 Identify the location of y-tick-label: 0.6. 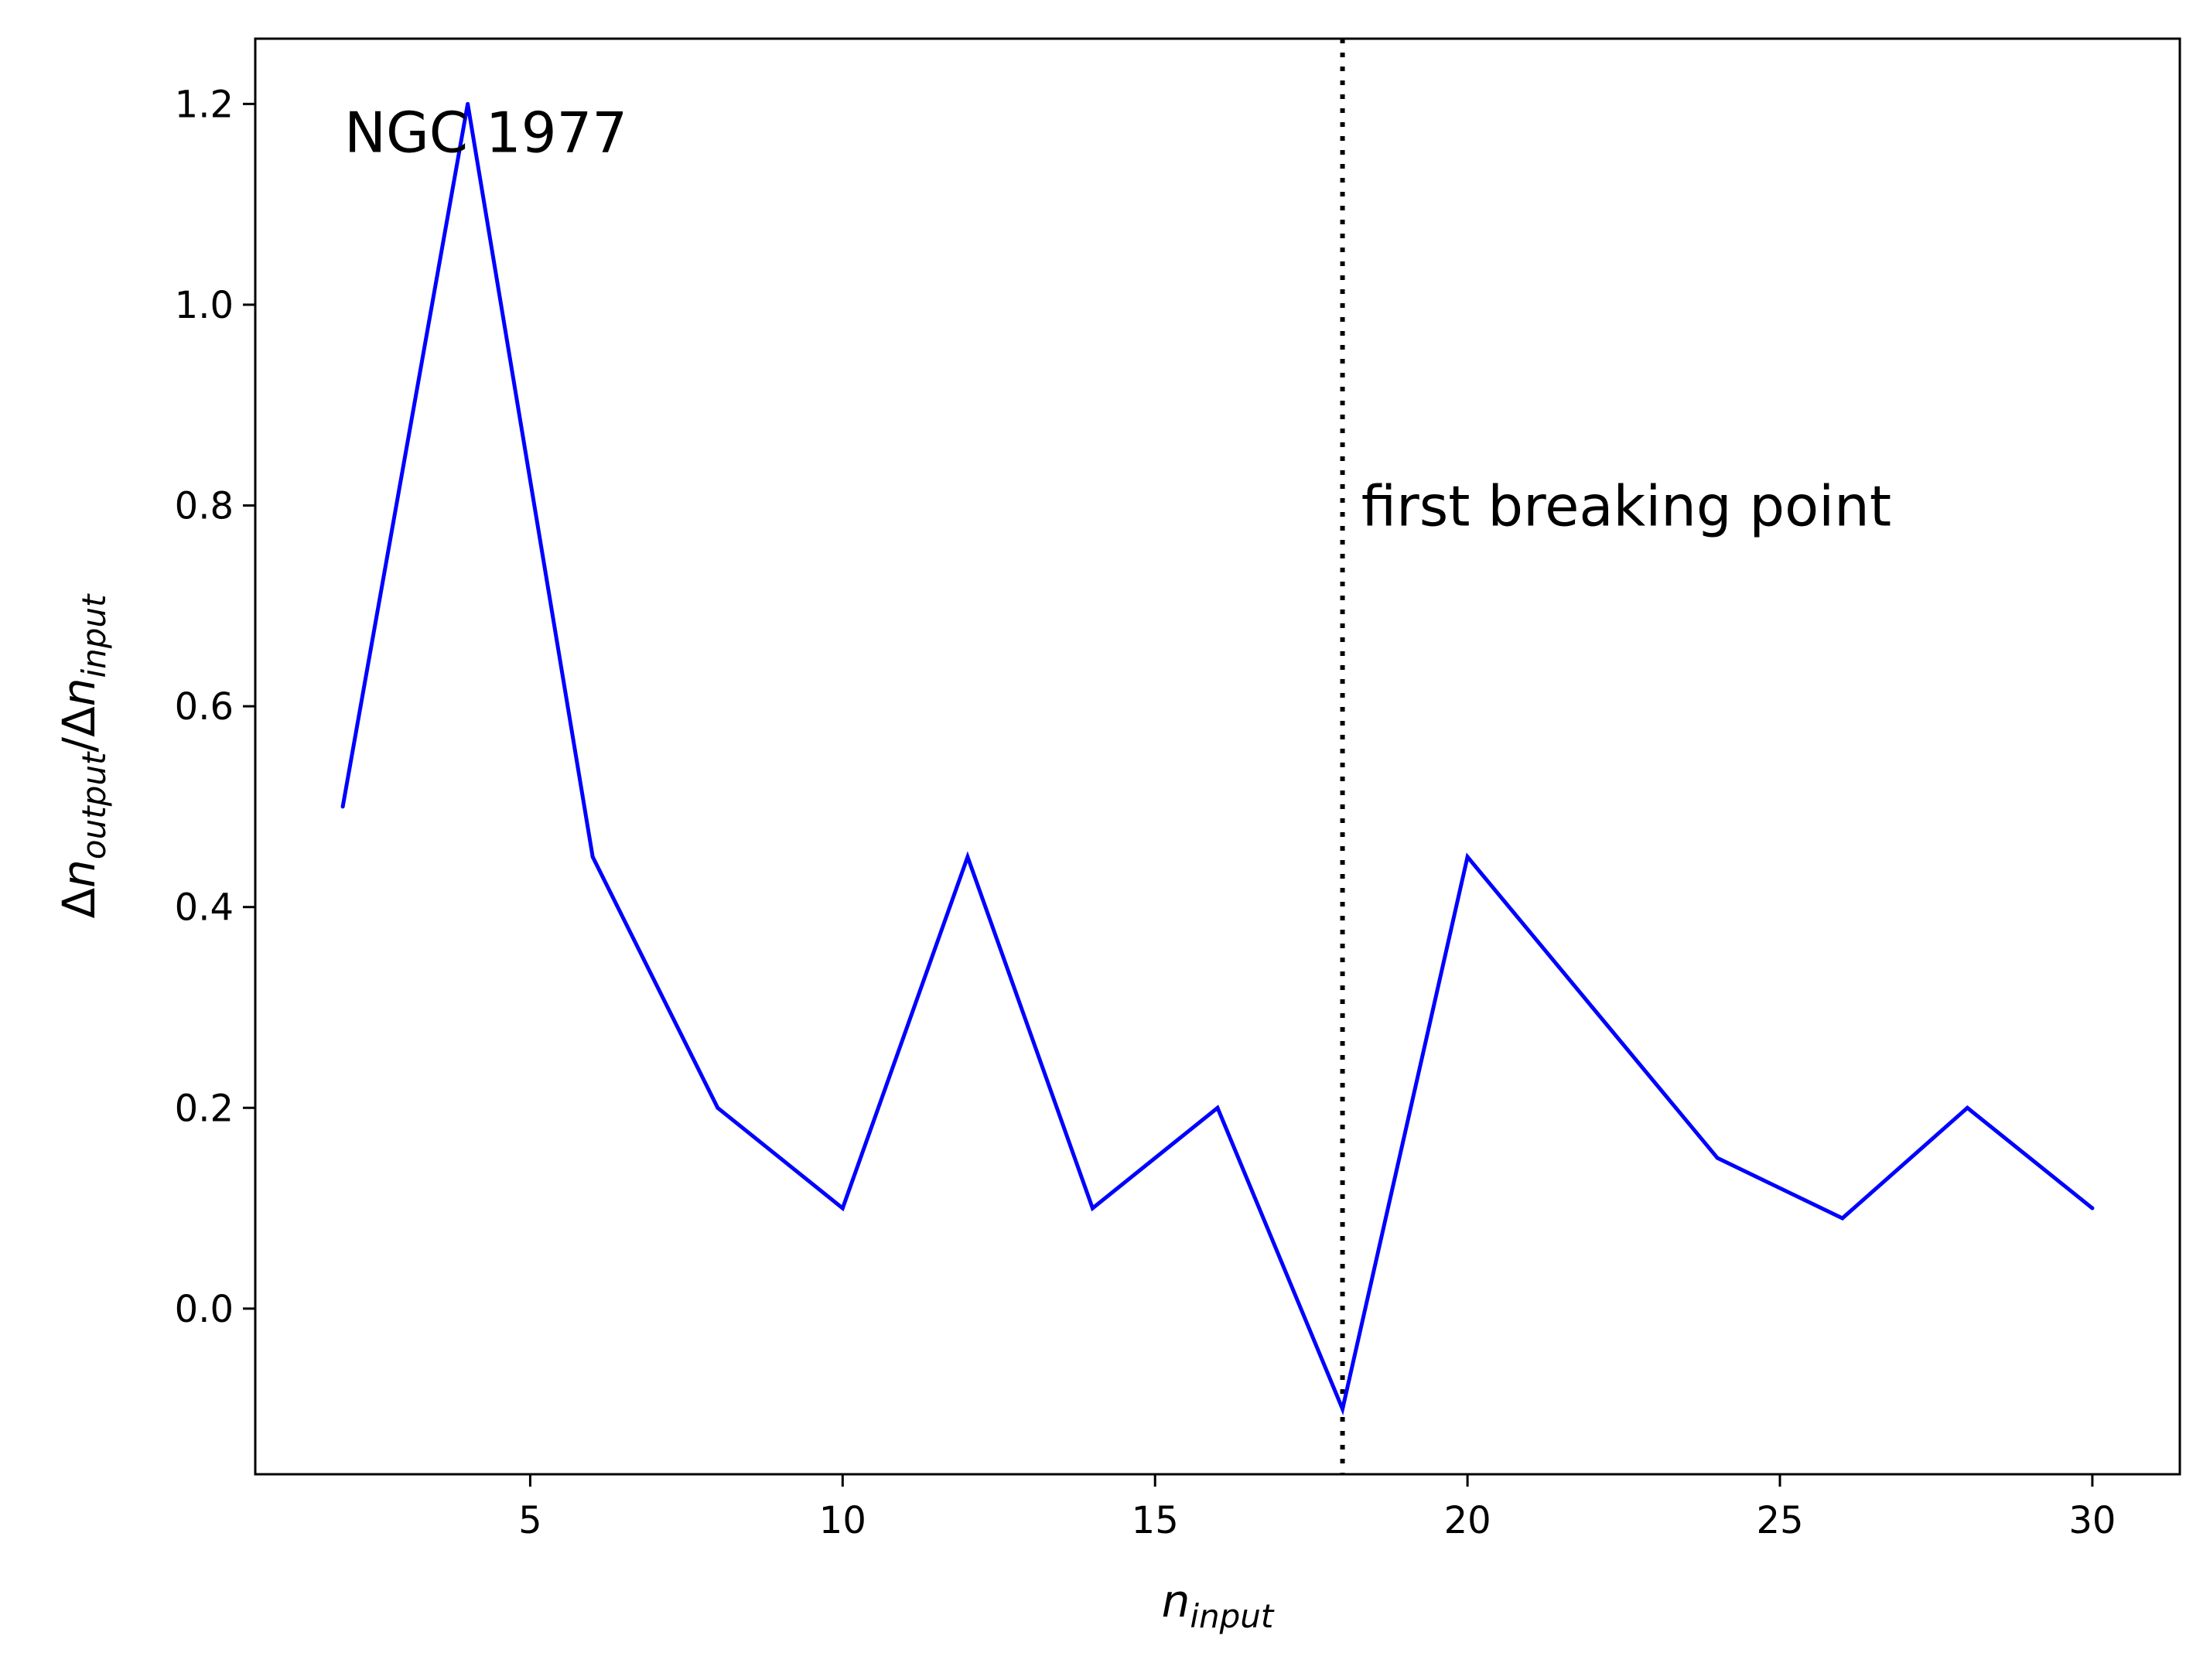
(204, 707).